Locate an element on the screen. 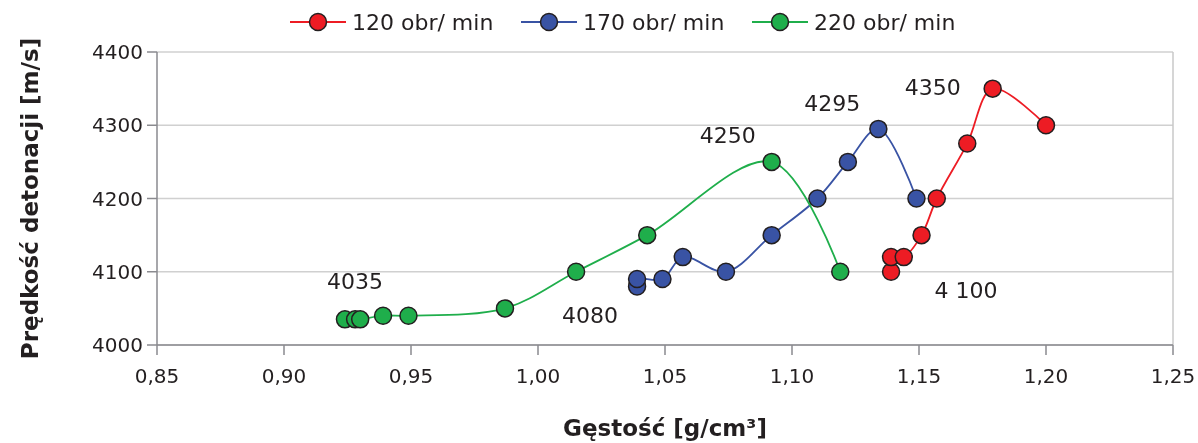  legend-label: 170 obr/ min is located at coordinates (654, 22).